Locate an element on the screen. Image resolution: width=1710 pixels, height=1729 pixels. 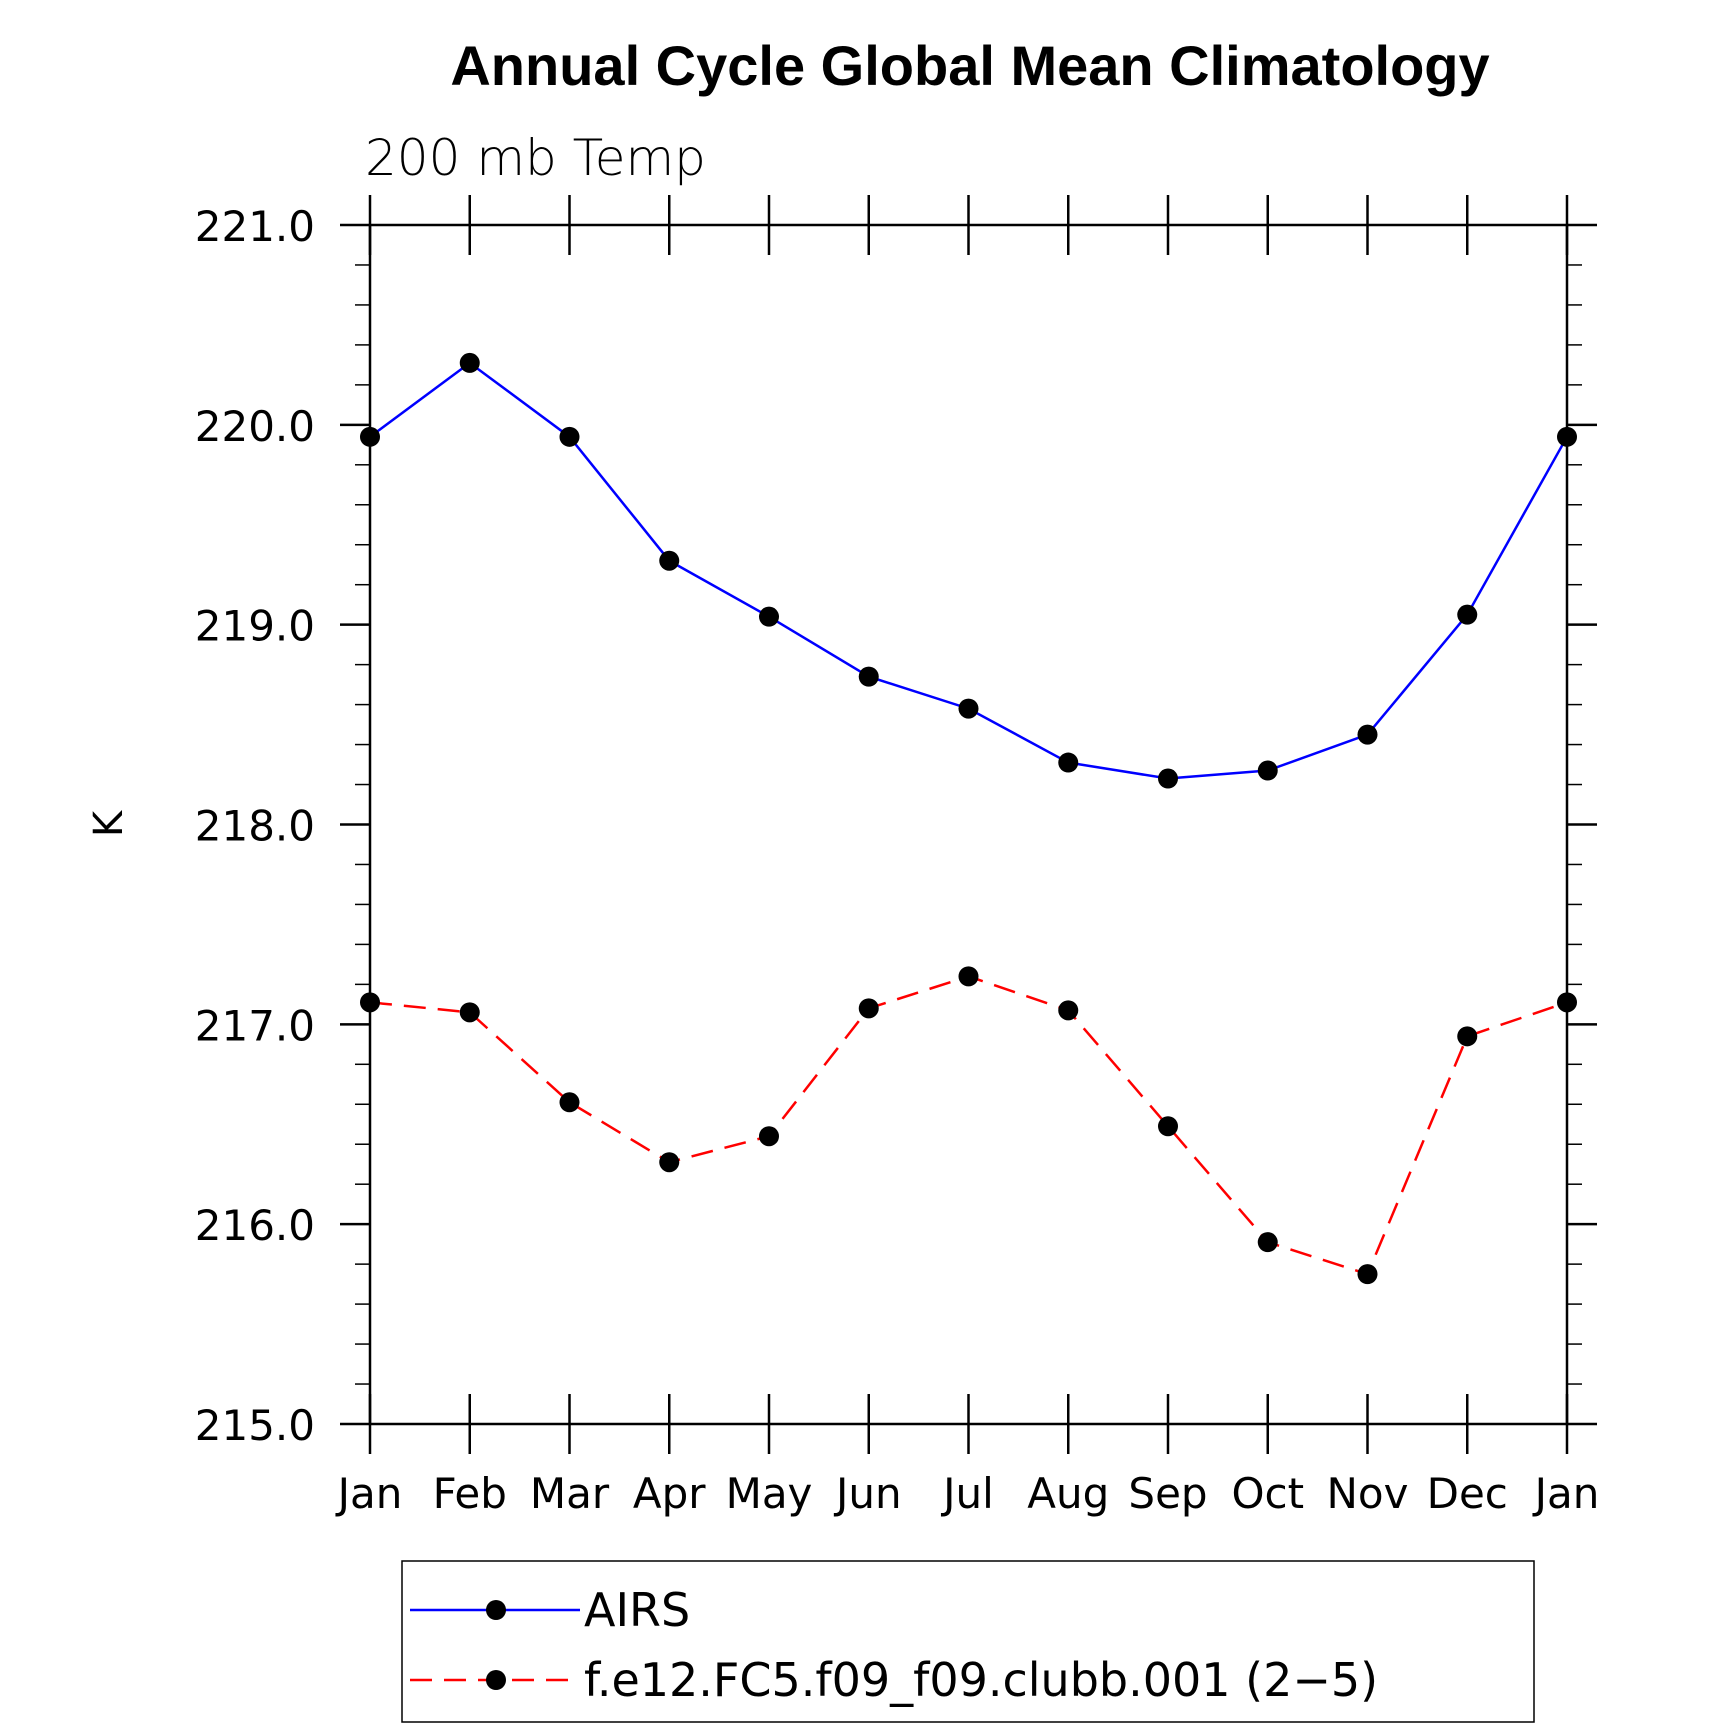
y-tick-label: 218.0 is located at coordinates (255, 826).